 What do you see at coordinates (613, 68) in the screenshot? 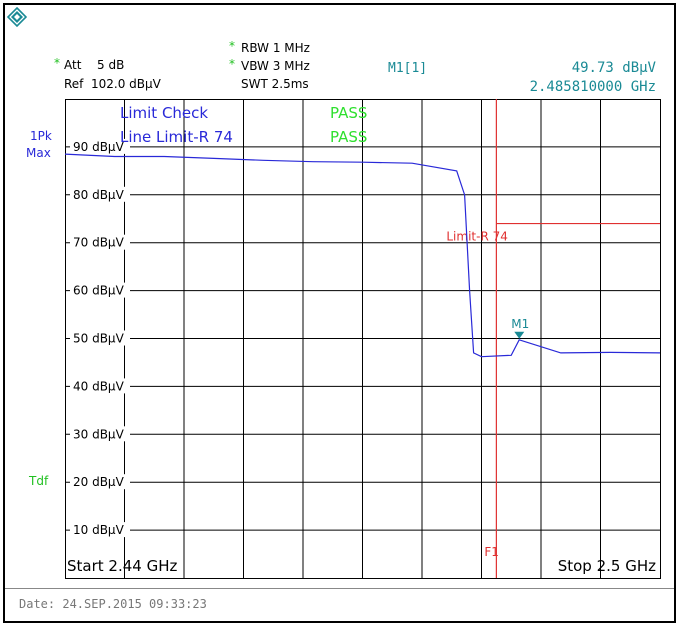
I see `marker-level: 49.73 dBµV` at bounding box center [613, 68].